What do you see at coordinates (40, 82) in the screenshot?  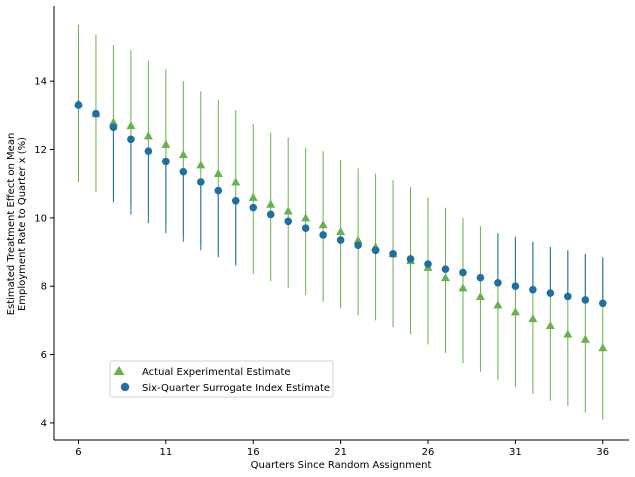 I see `y-tick-label: 14` at bounding box center [40, 82].